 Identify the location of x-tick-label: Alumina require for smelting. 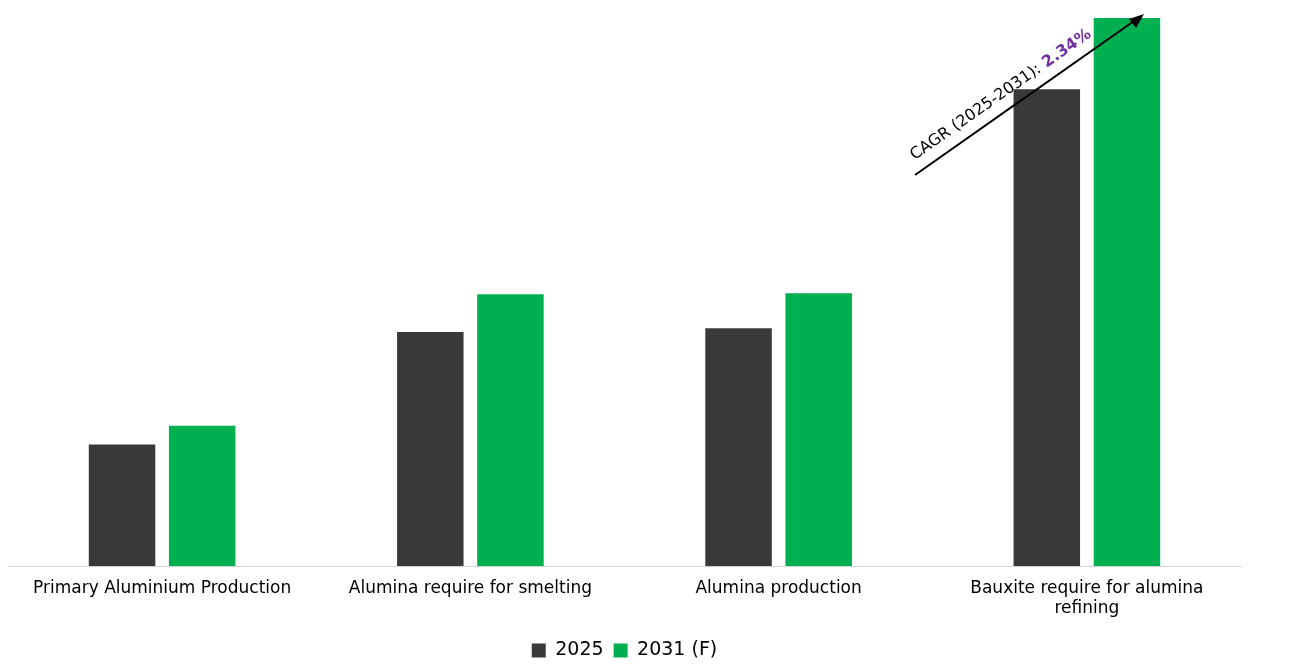
(470, 586).